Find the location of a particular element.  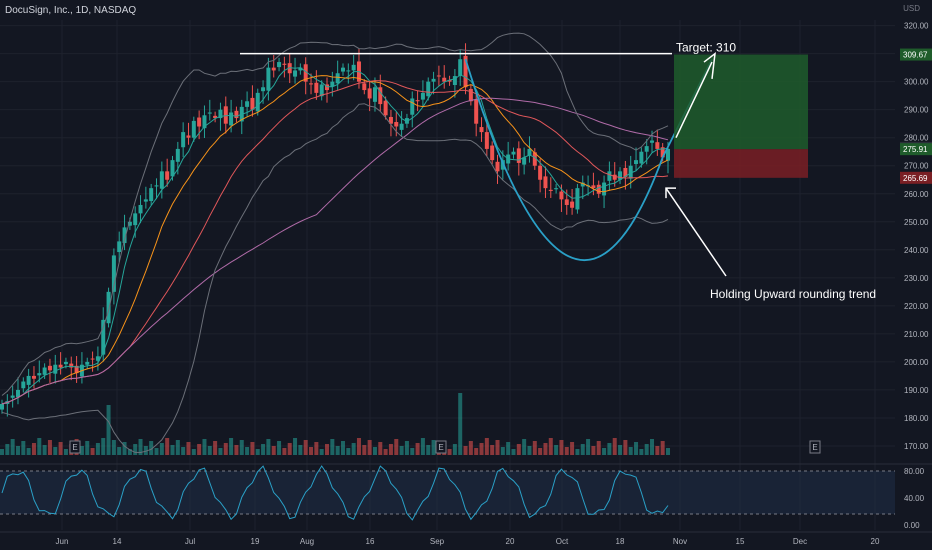

y-tick-label: 250.00 is located at coordinates (916, 222).